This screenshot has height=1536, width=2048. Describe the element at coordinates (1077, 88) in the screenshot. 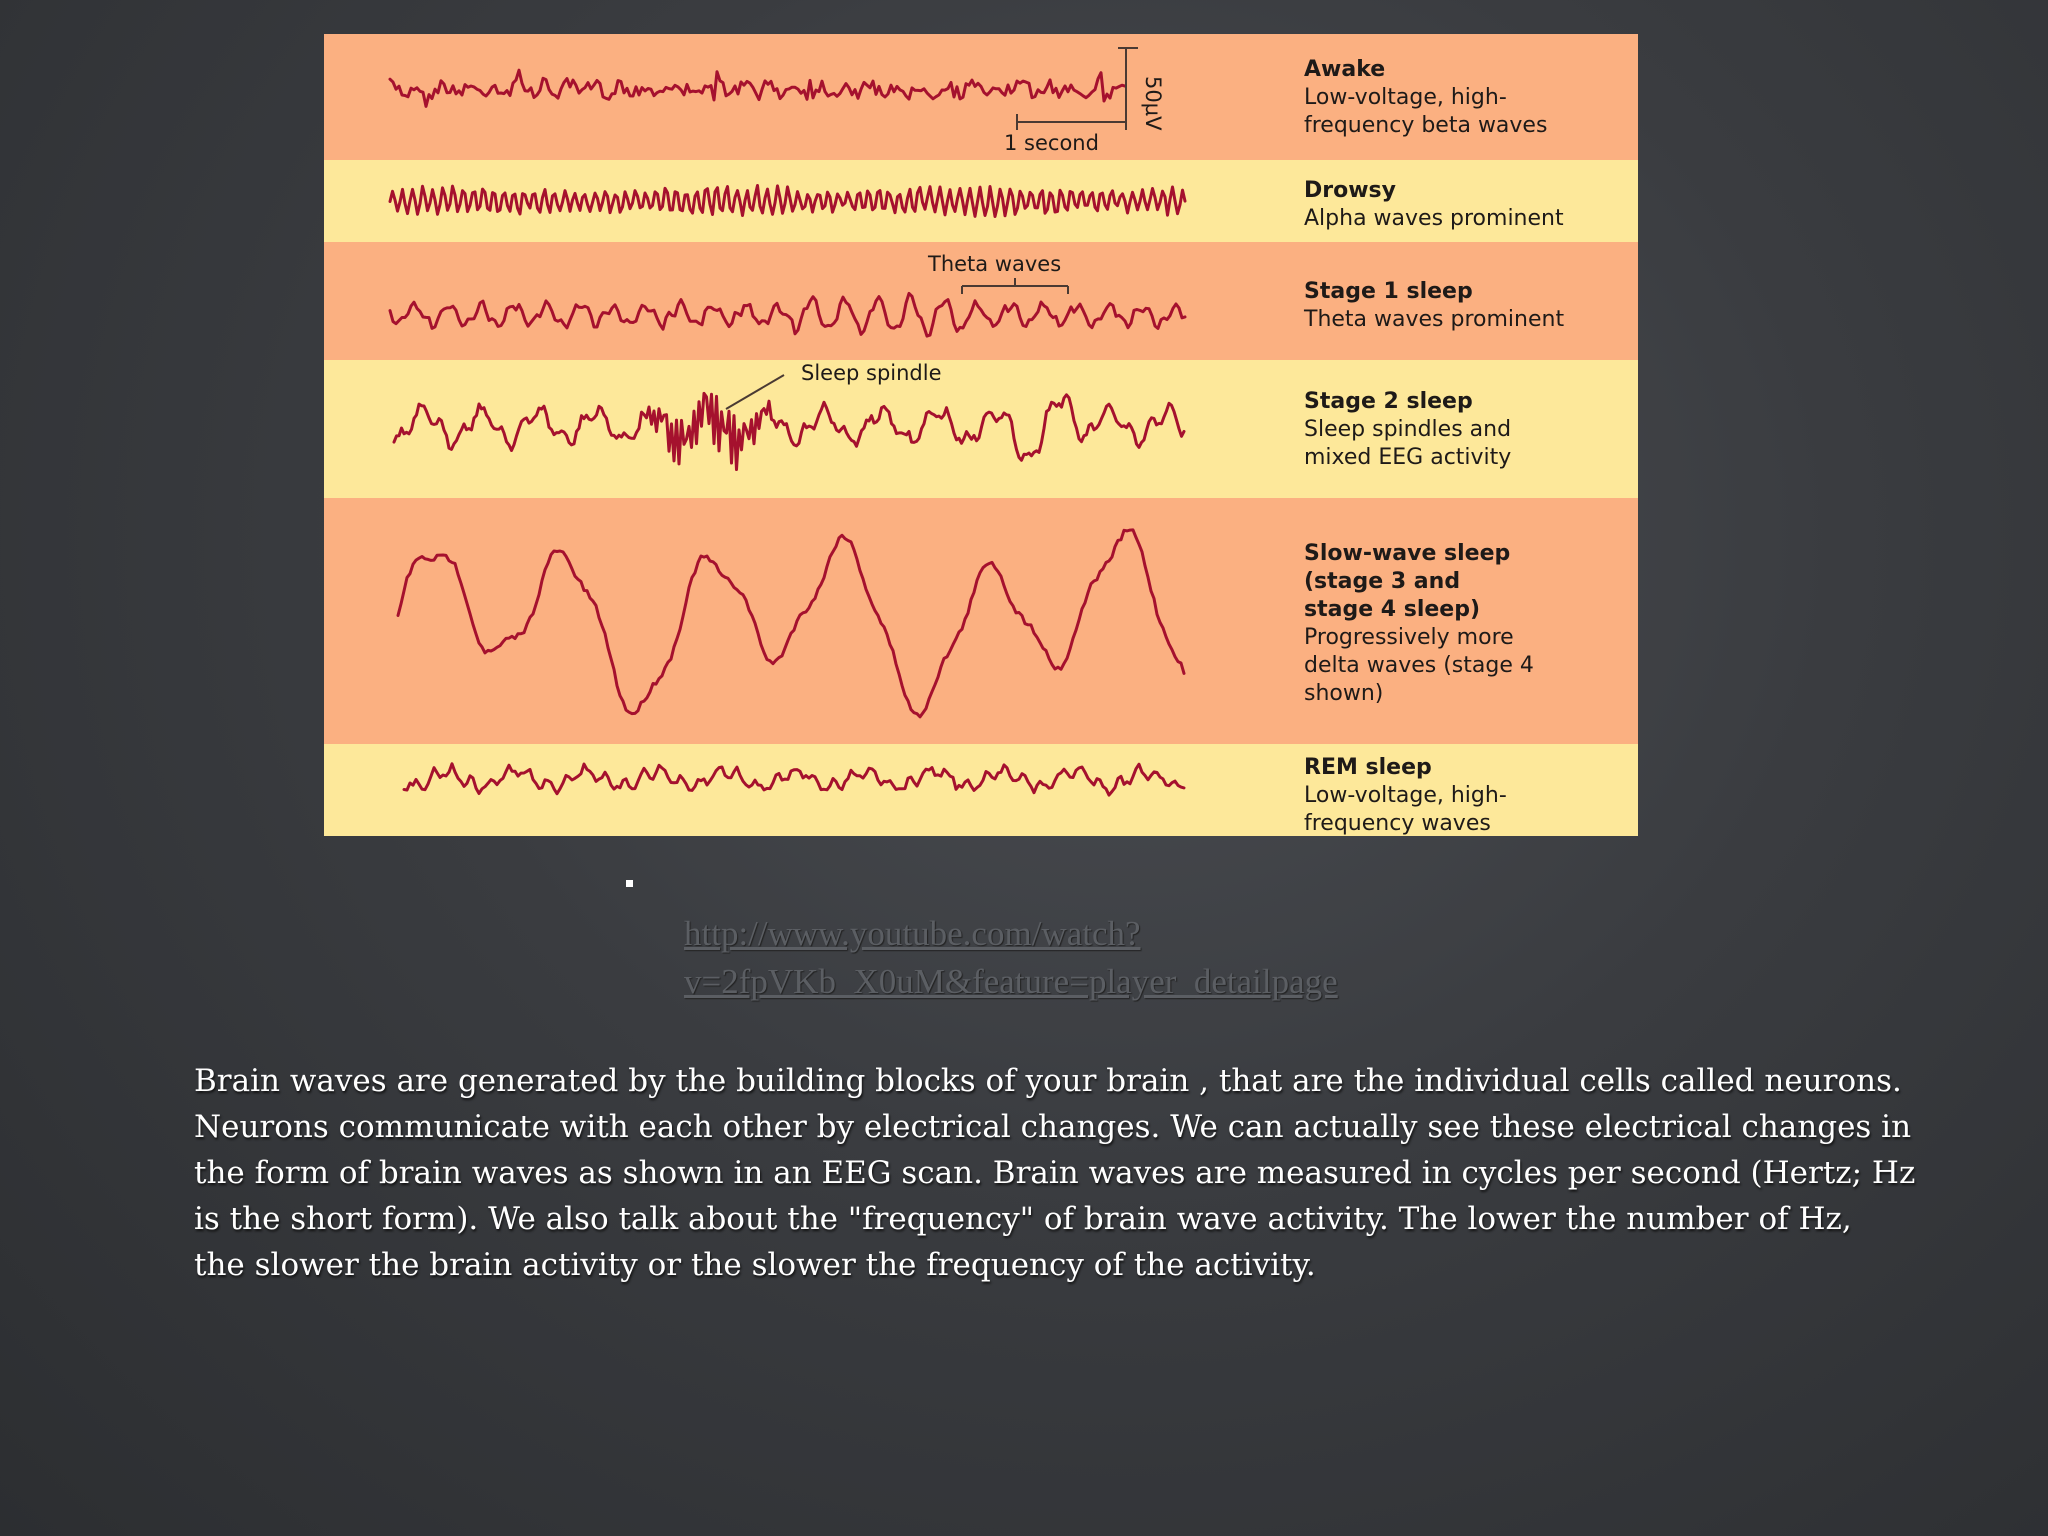

I see `scale-bar` at that location.